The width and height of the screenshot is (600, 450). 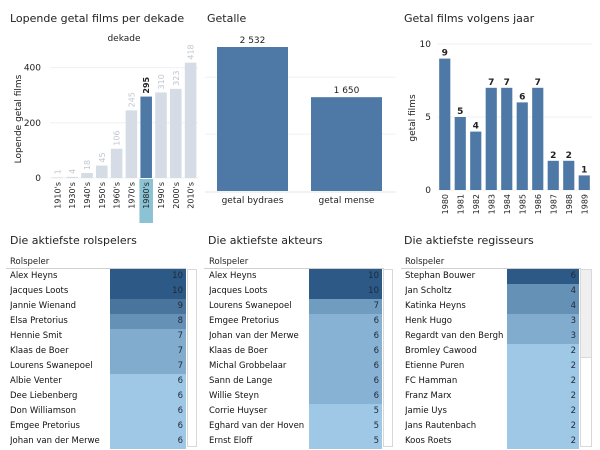 I want to click on x-tick-label: 1989, so click(x=584, y=204).